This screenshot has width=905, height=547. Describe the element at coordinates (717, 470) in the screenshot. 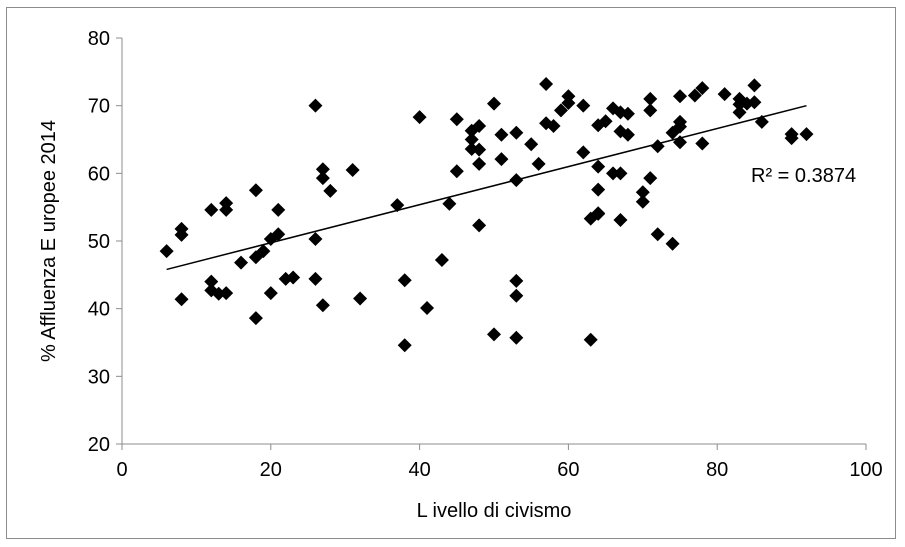

I see `x-tick-label: 80` at that location.